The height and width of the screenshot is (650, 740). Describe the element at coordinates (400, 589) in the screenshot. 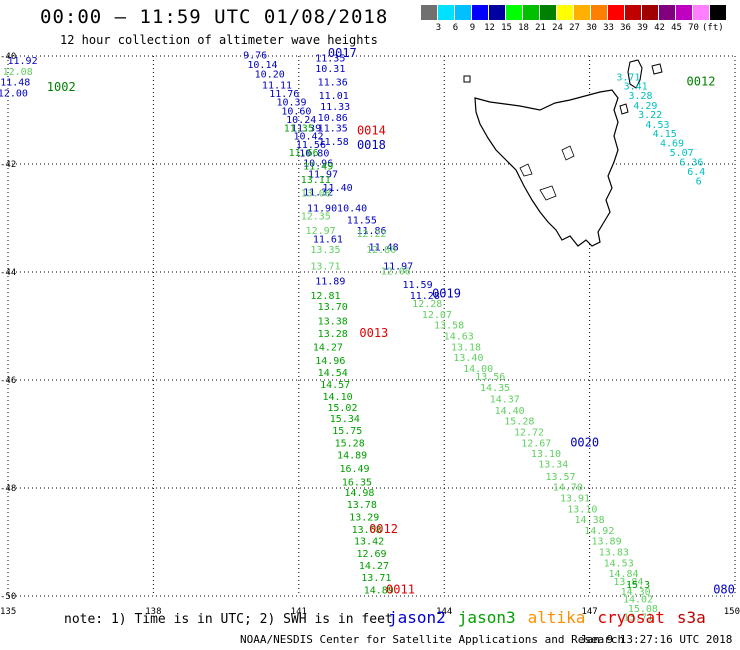

I see `pass-id-label: 0011` at that location.